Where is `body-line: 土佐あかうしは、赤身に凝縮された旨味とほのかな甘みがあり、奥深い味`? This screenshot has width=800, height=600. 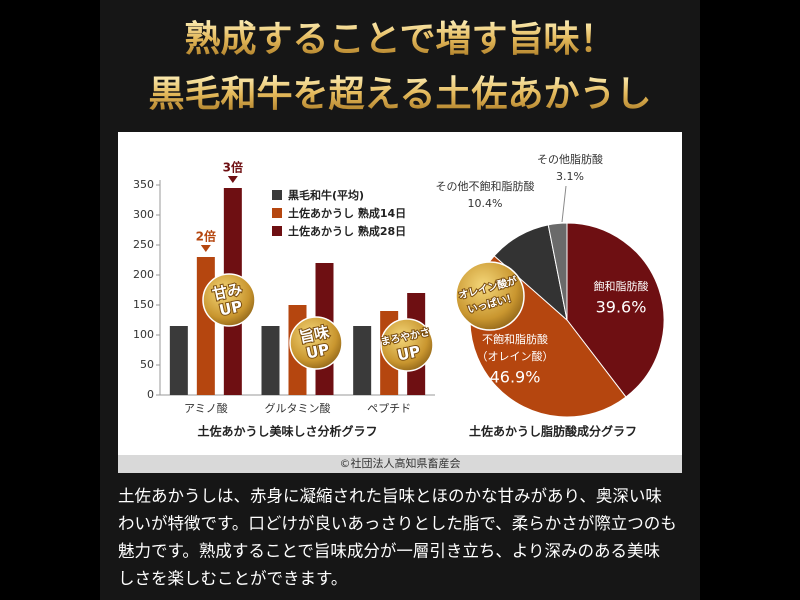
body-line: 土佐あかうしは、赤身に凝縮された旨味とほのかな甘みがあり、奥深い味 is located at coordinates (390, 496).